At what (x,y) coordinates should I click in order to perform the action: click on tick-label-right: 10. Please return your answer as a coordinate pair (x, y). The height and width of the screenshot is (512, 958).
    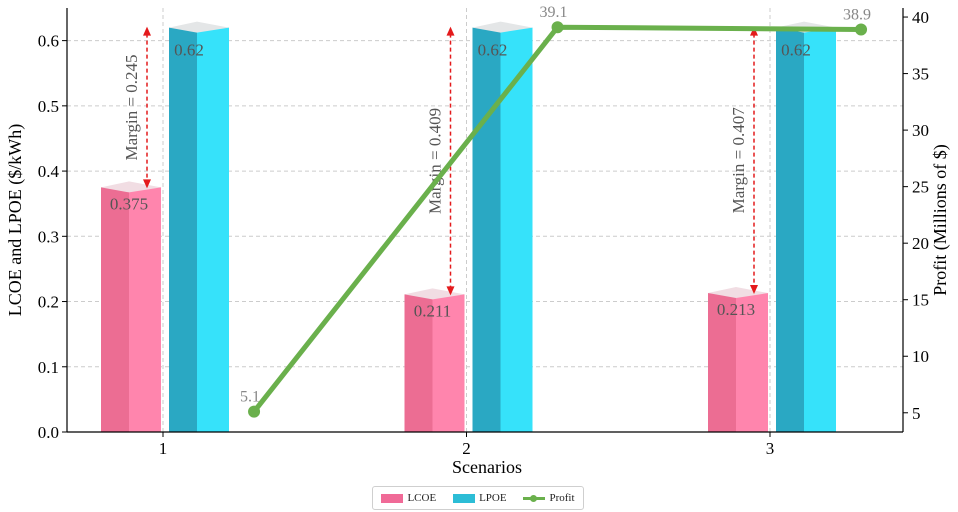
    Looking at the image, I should click on (920, 356).